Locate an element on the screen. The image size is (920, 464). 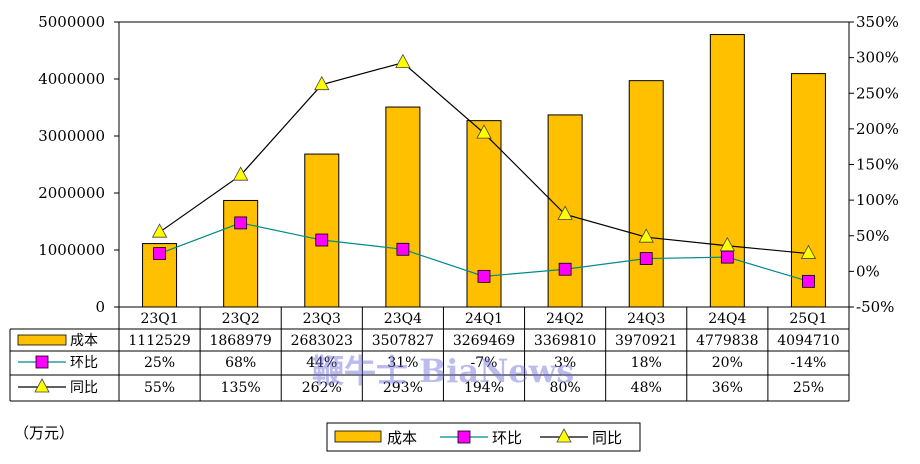
category-label: 23Q3 is located at coordinates (322, 319).